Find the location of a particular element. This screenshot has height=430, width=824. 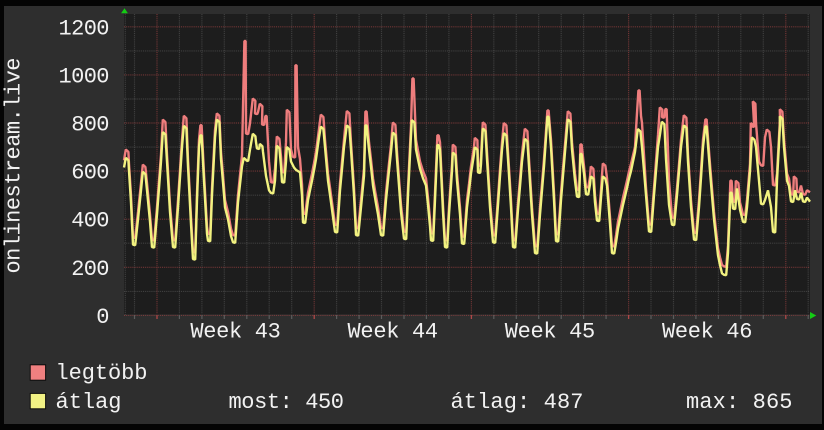

svg-text: 400 is located at coordinates (90, 221).